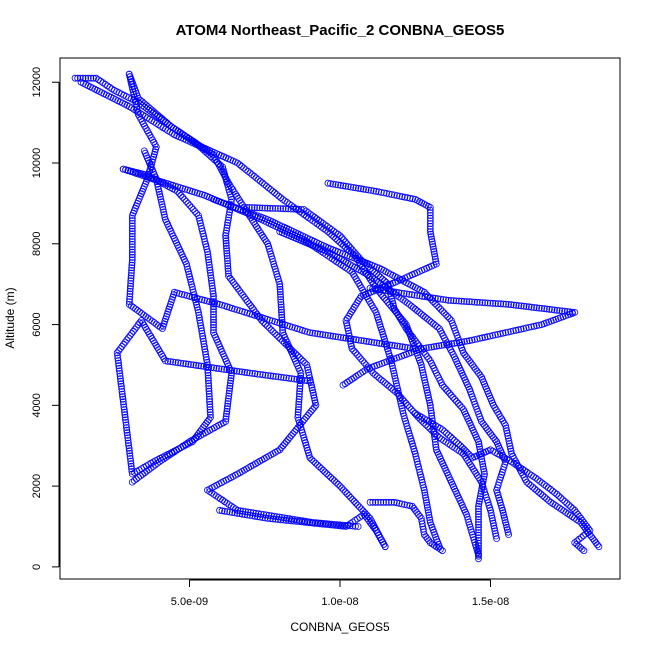 The width and height of the screenshot is (650, 650). Describe the element at coordinates (45, 318) in the screenshot. I see `y-axis: 0 2000 4000 6000 8000 10000 12000` at that location.